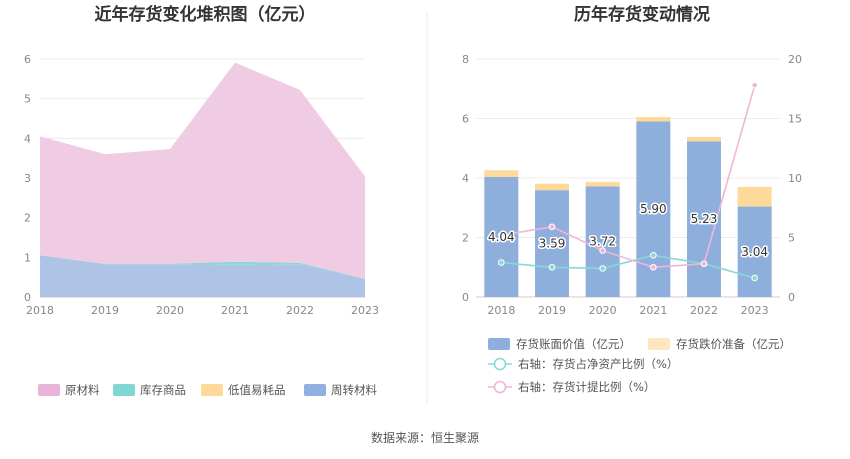 Image resolution: width=850 pixels, height=459 pixels. Describe the element at coordinates (82, 390) in the screenshot. I see `legend-label: 原材料` at that location.